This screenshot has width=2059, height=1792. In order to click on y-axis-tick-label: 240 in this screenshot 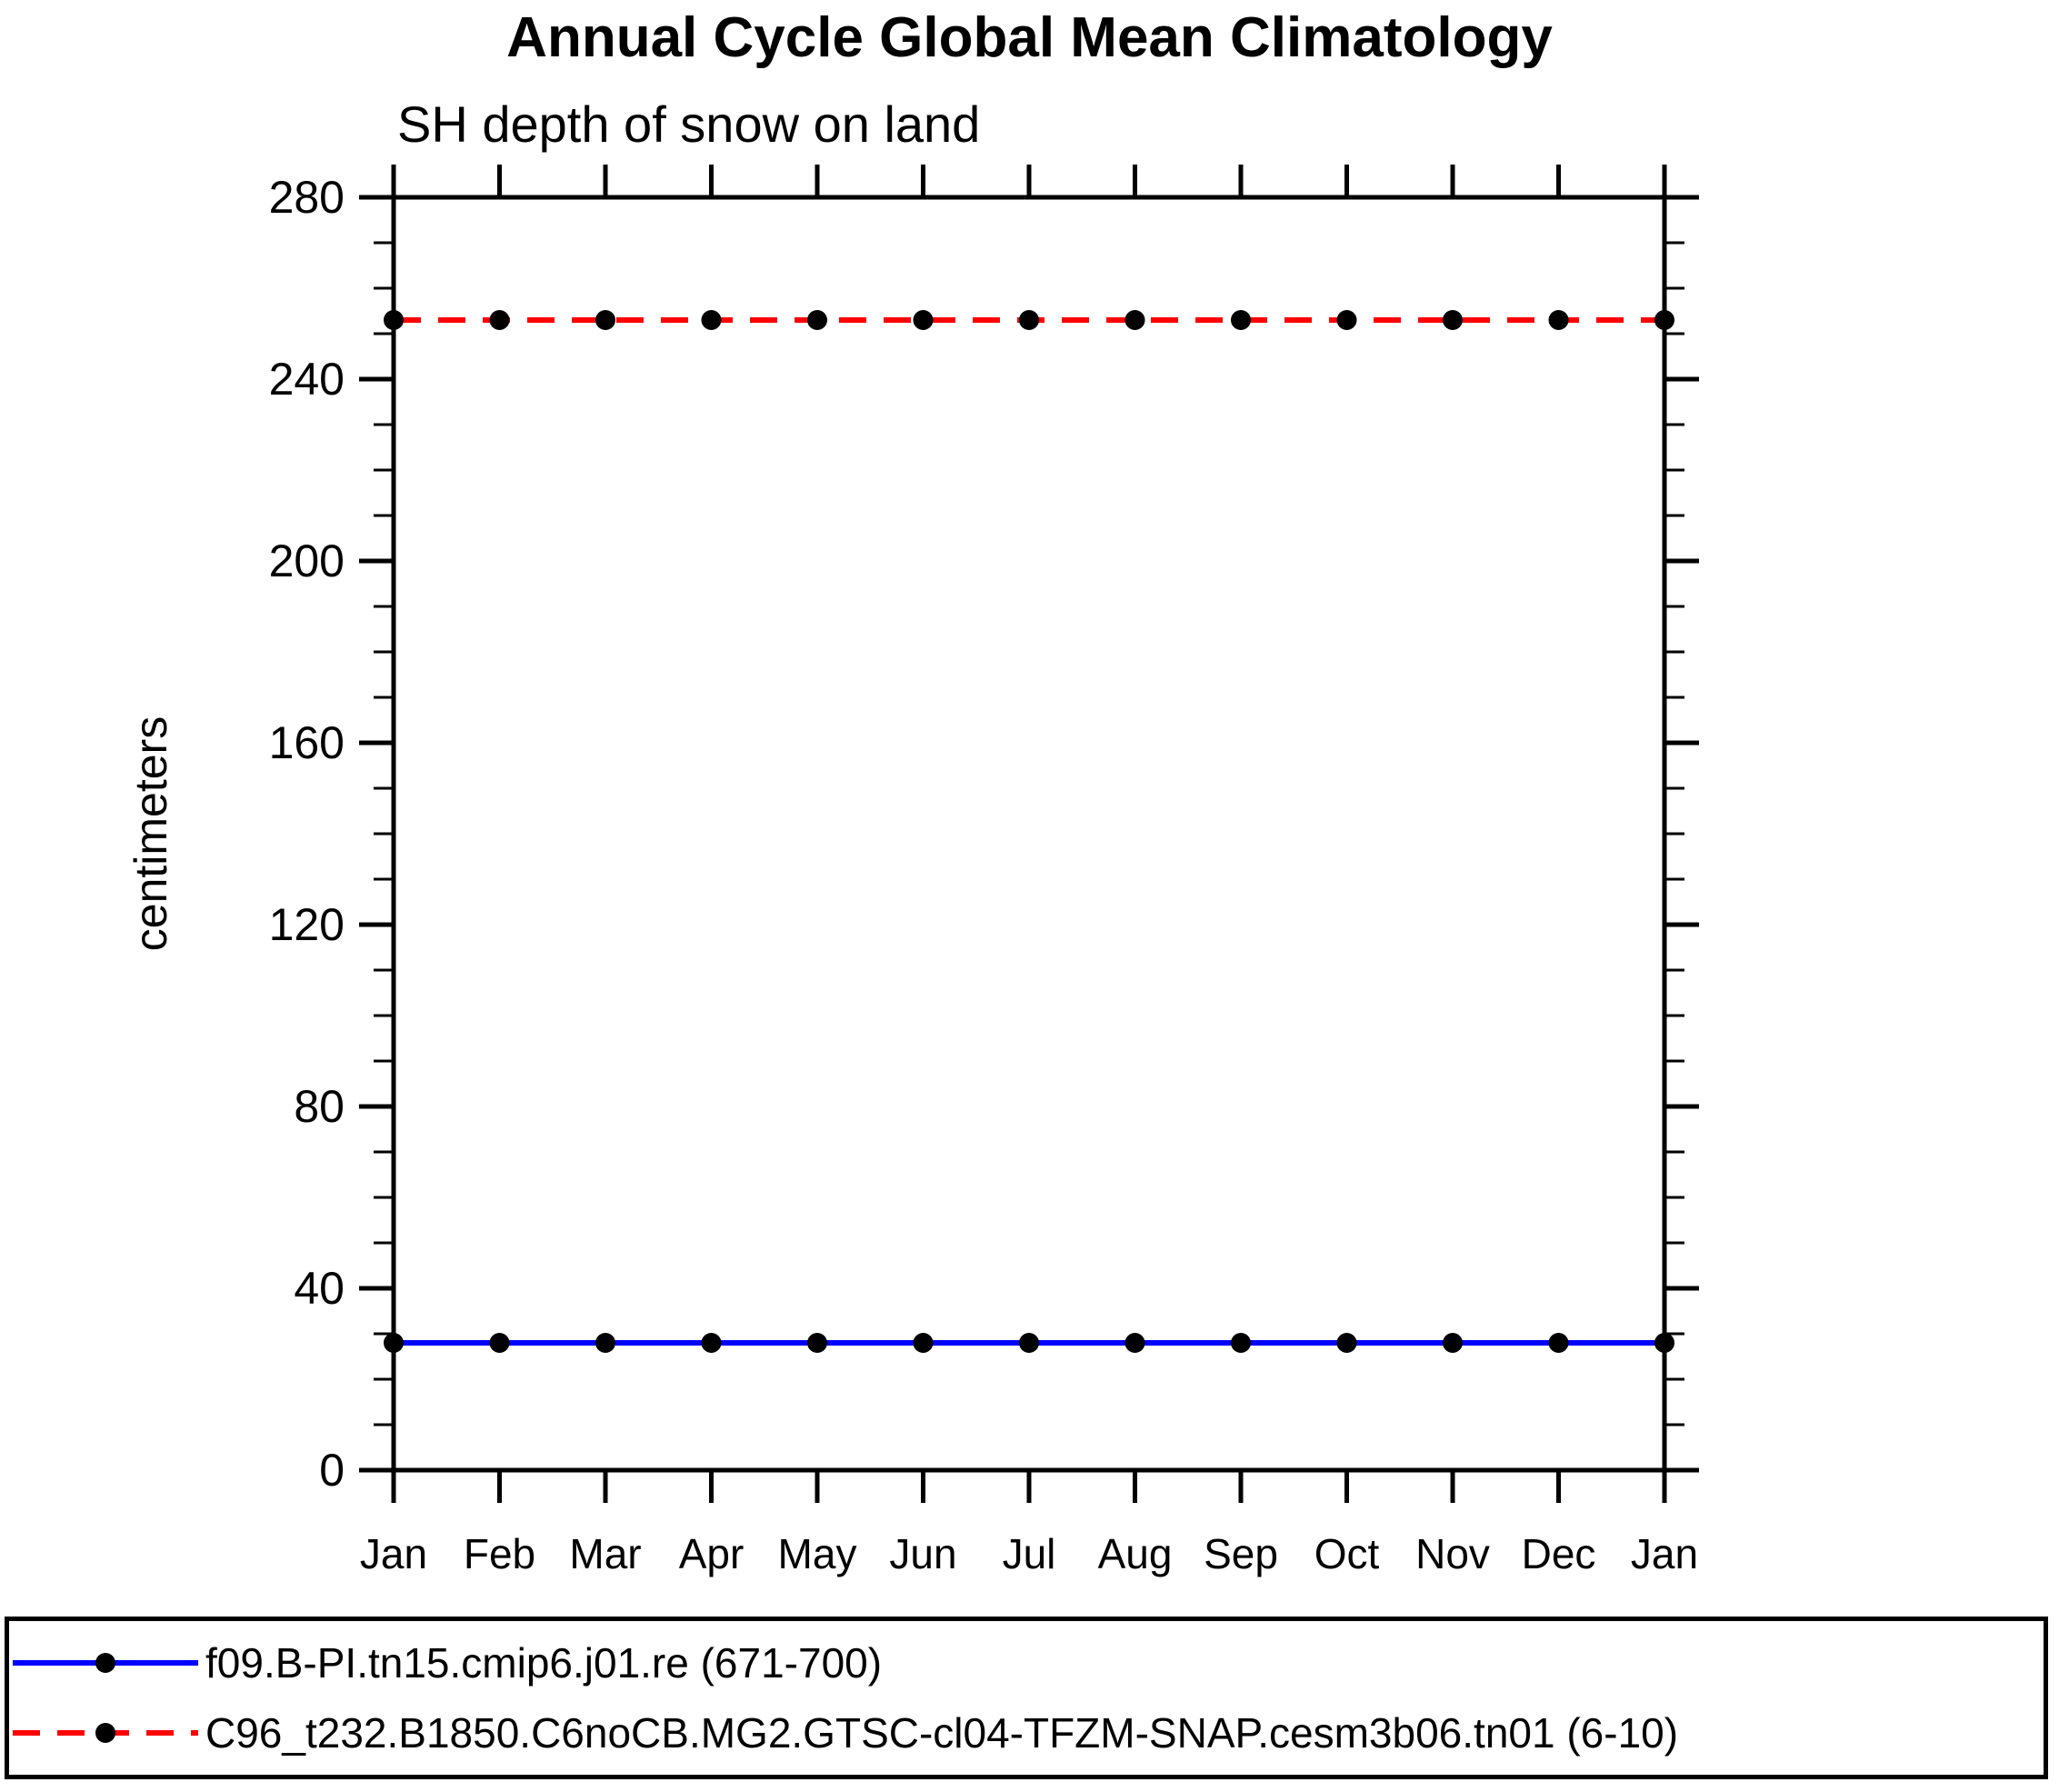, I will do `click(307, 379)`.